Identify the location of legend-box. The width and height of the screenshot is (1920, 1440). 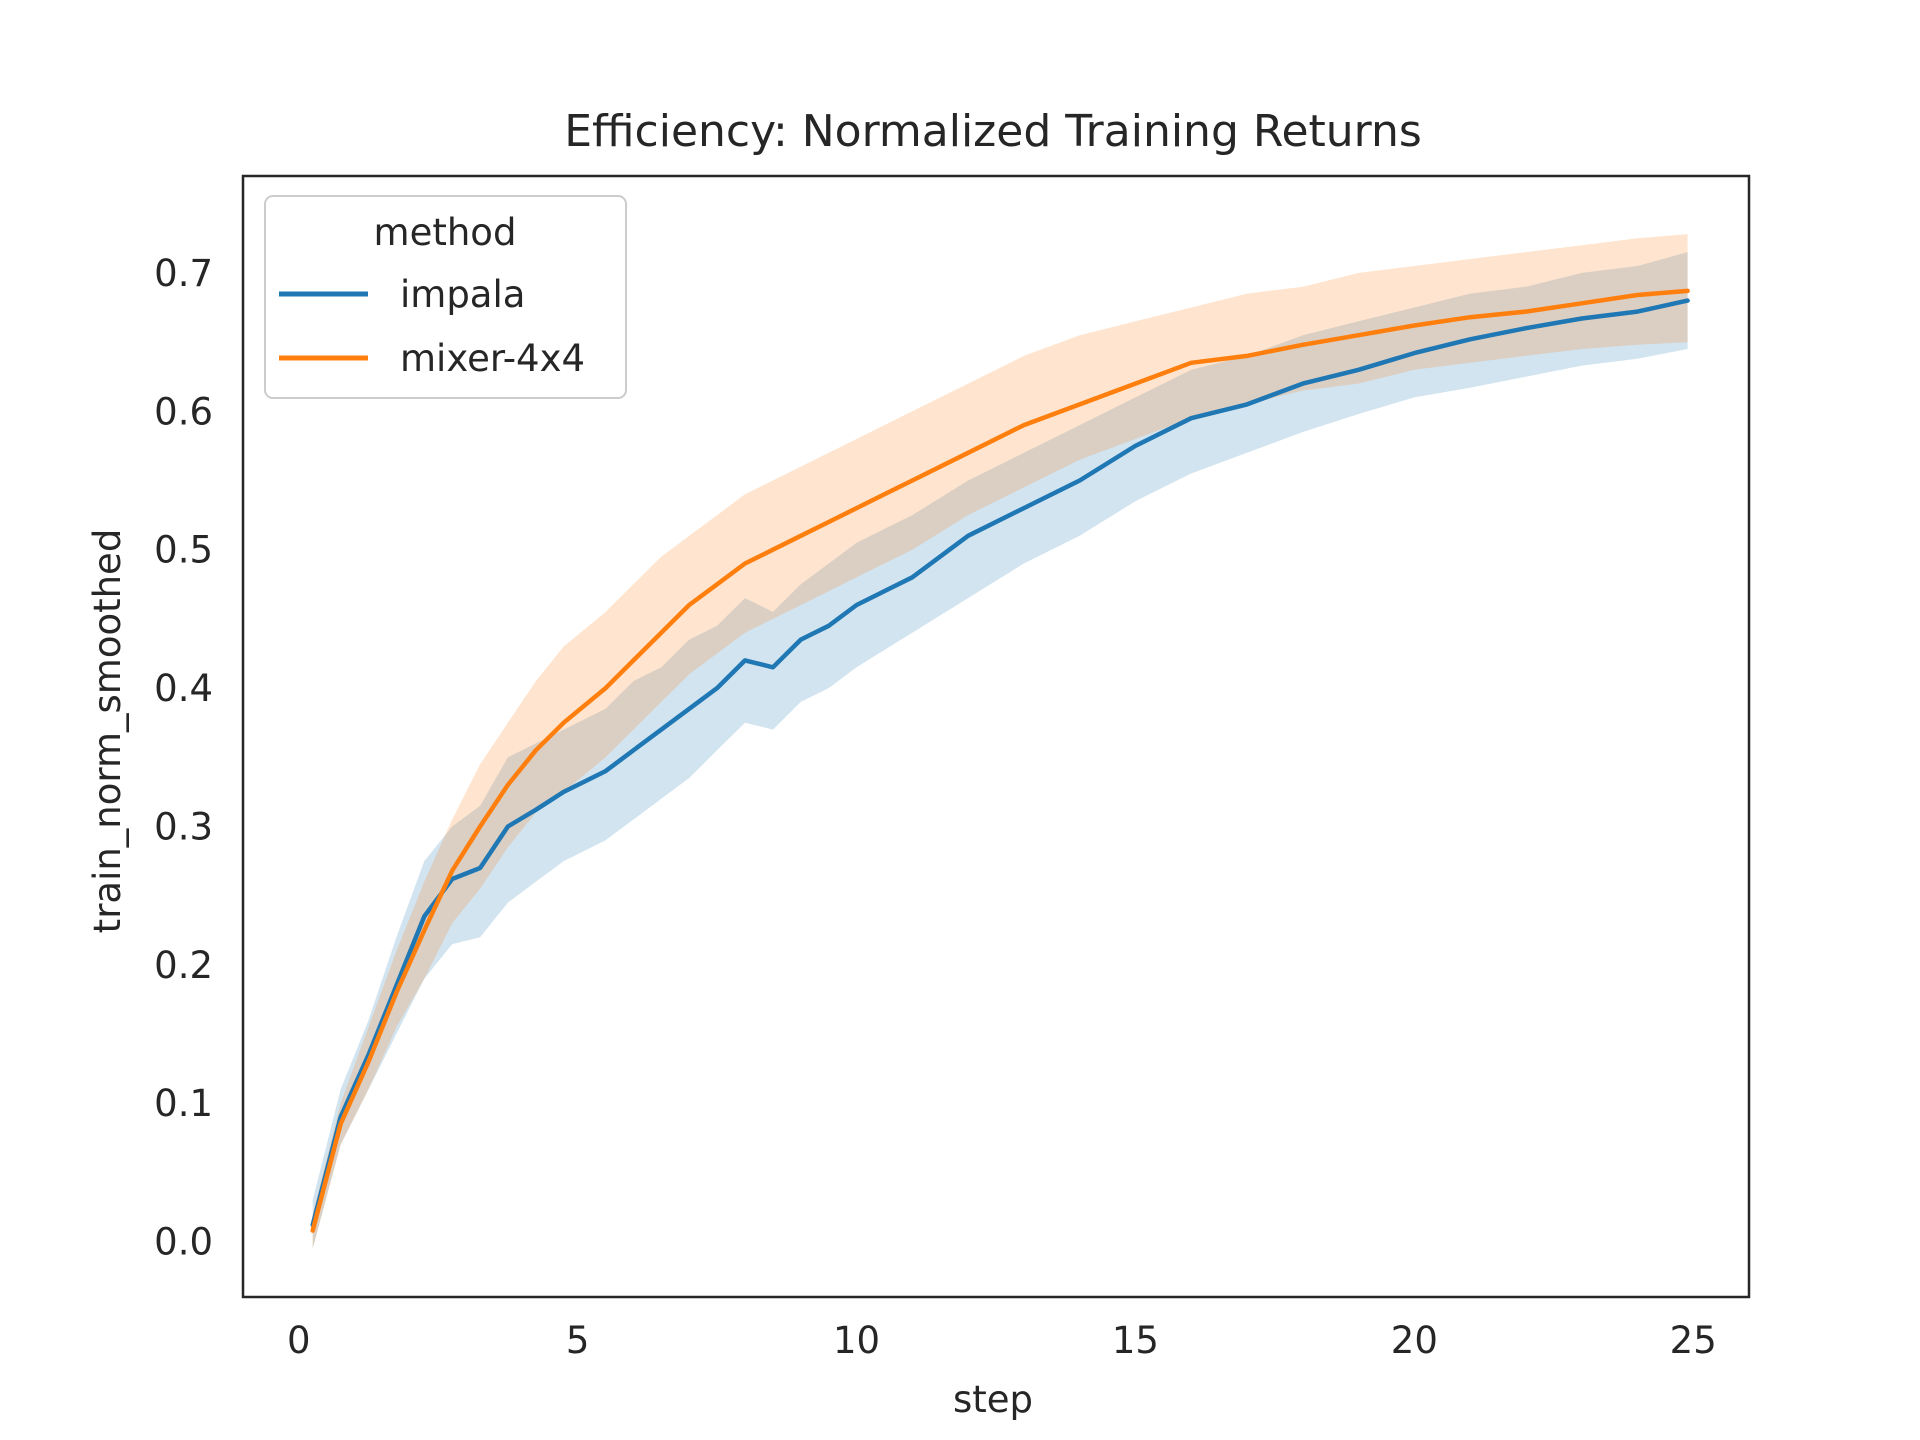
(445, 297).